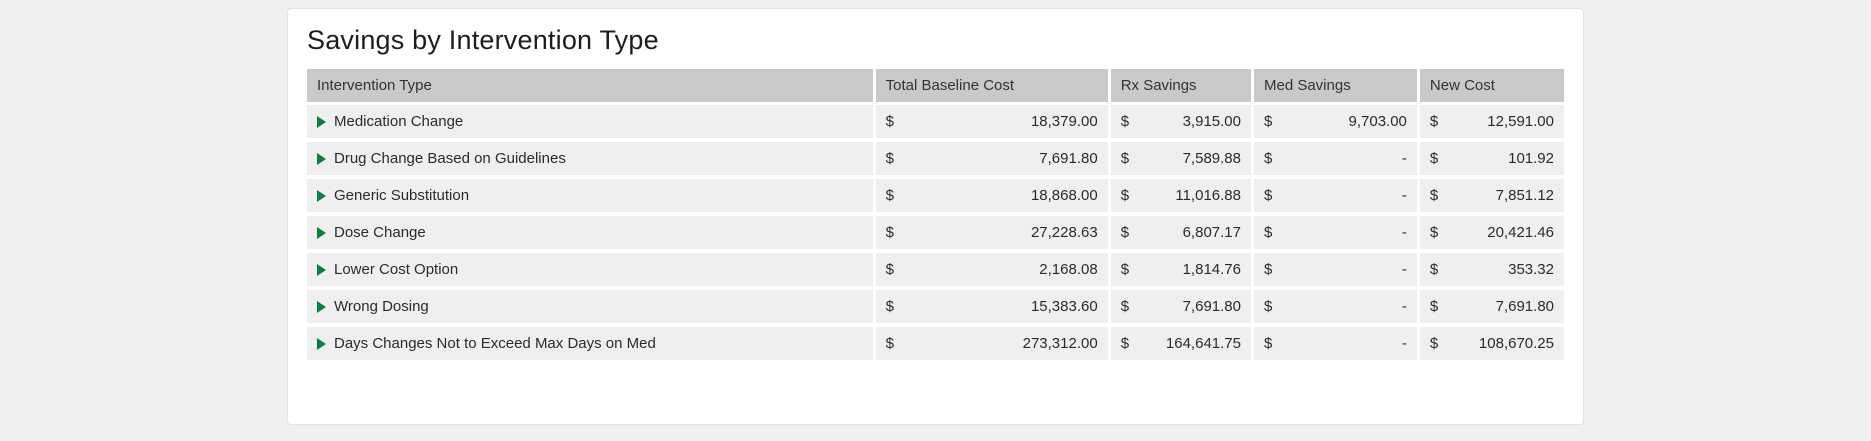 The image size is (1871, 441). I want to click on new-cost-cell: $101.92, so click(1492, 158).